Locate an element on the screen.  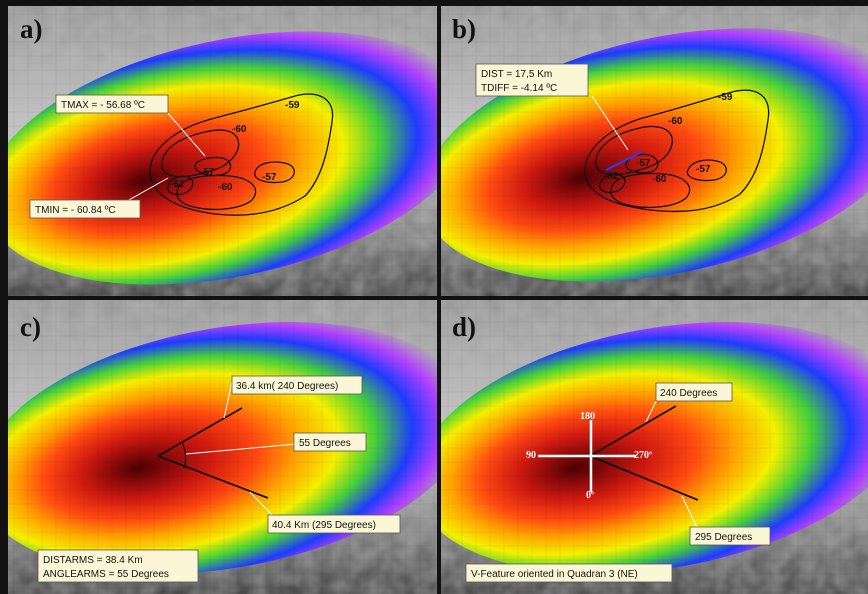
tmin-callout: TMIN = - 60.84 ºC is located at coordinates (85, 209).